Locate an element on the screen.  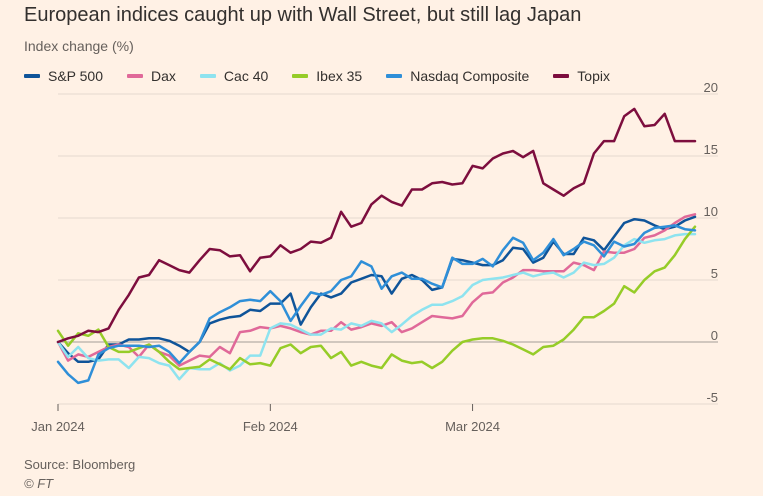
y-tick-label: 15 is located at coordinates (711, 149).